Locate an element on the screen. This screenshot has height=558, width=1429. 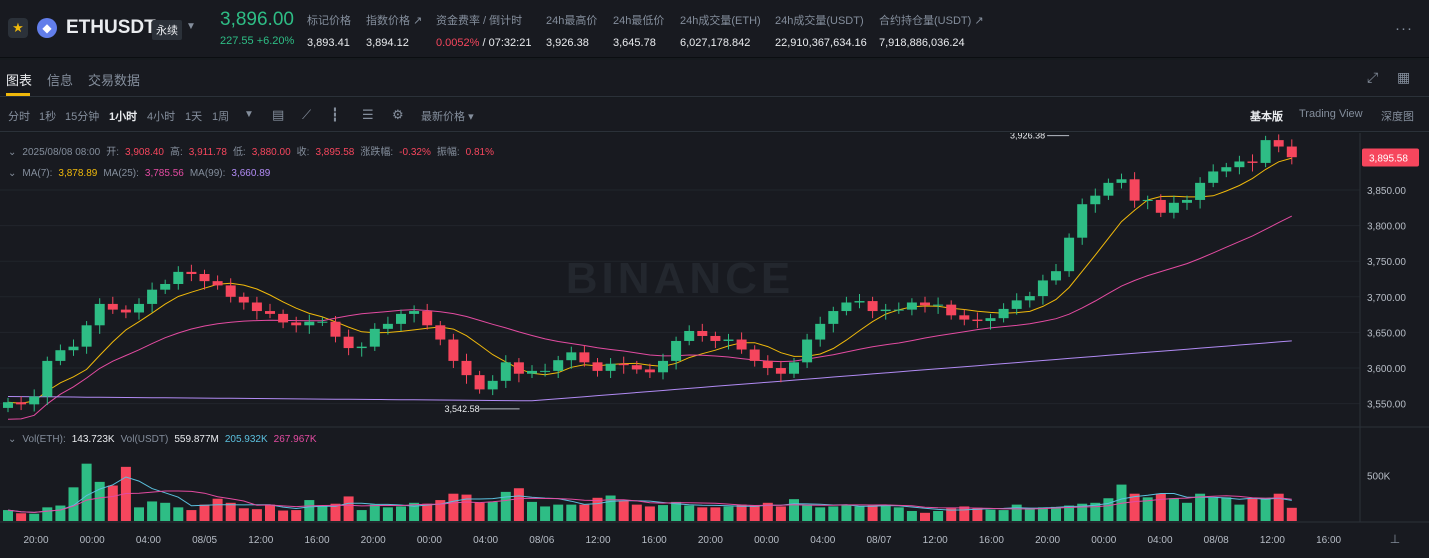
time-tick-label: 12:00 is located at coordinates (260, 540).